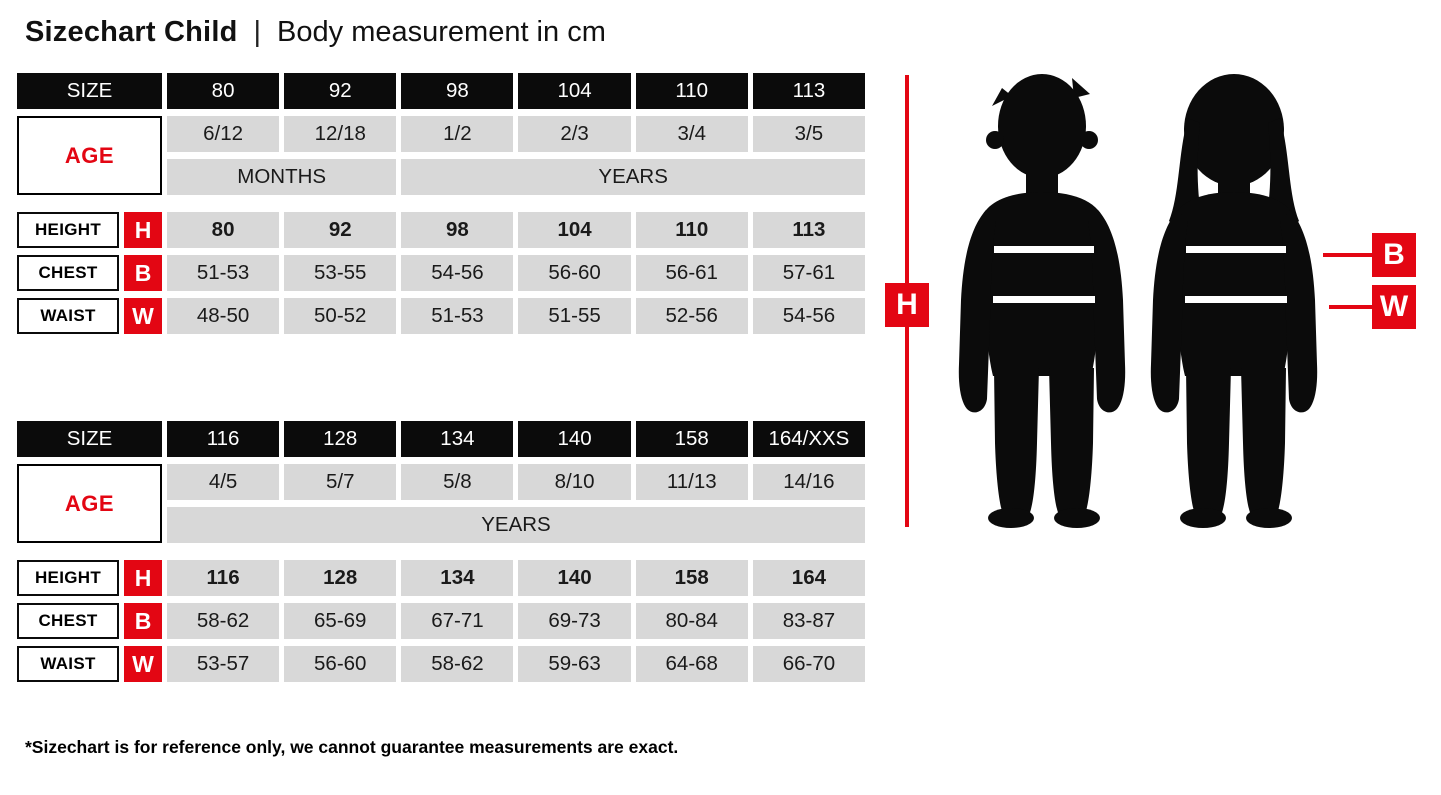  I want to click on chest-cell: 56-61, so click(691, 273).